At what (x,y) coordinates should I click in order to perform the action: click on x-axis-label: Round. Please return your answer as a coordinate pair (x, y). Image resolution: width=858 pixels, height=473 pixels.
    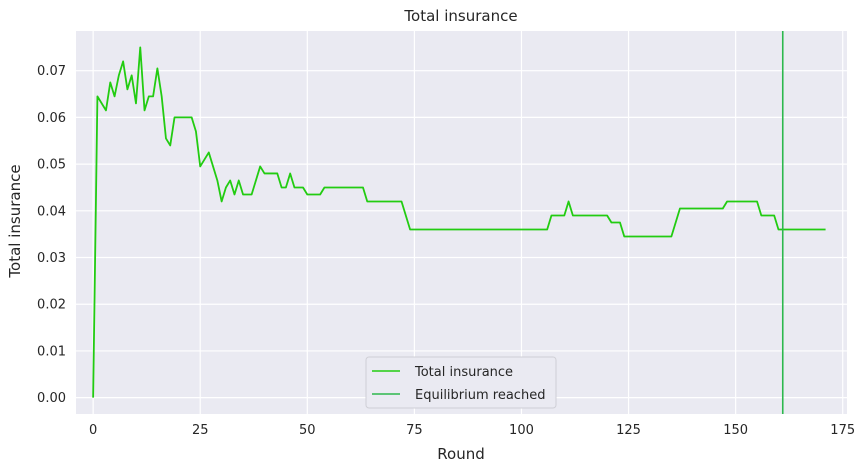
    Looking at the image, I should click on (460, 454).